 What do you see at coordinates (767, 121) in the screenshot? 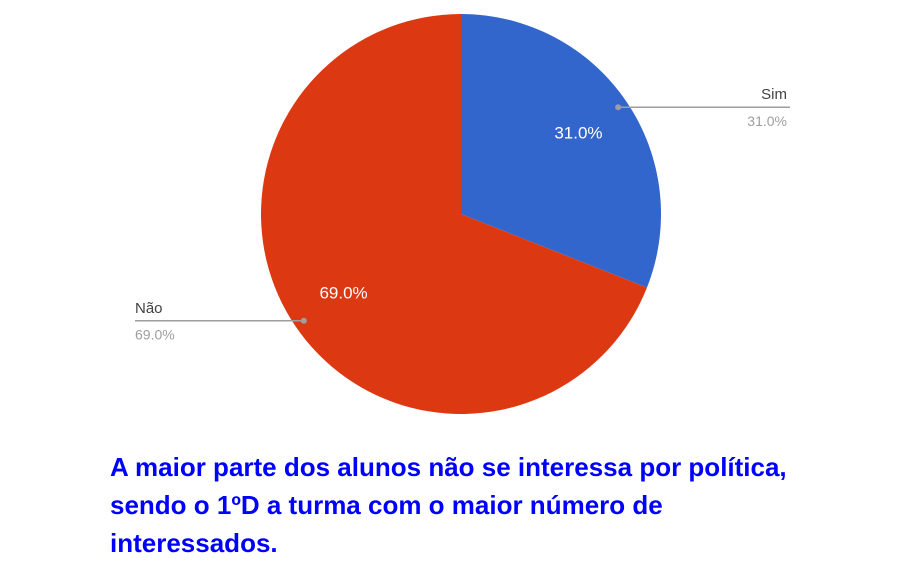
I see `legend-value: 31.0%` at bounding box center [767, 121].